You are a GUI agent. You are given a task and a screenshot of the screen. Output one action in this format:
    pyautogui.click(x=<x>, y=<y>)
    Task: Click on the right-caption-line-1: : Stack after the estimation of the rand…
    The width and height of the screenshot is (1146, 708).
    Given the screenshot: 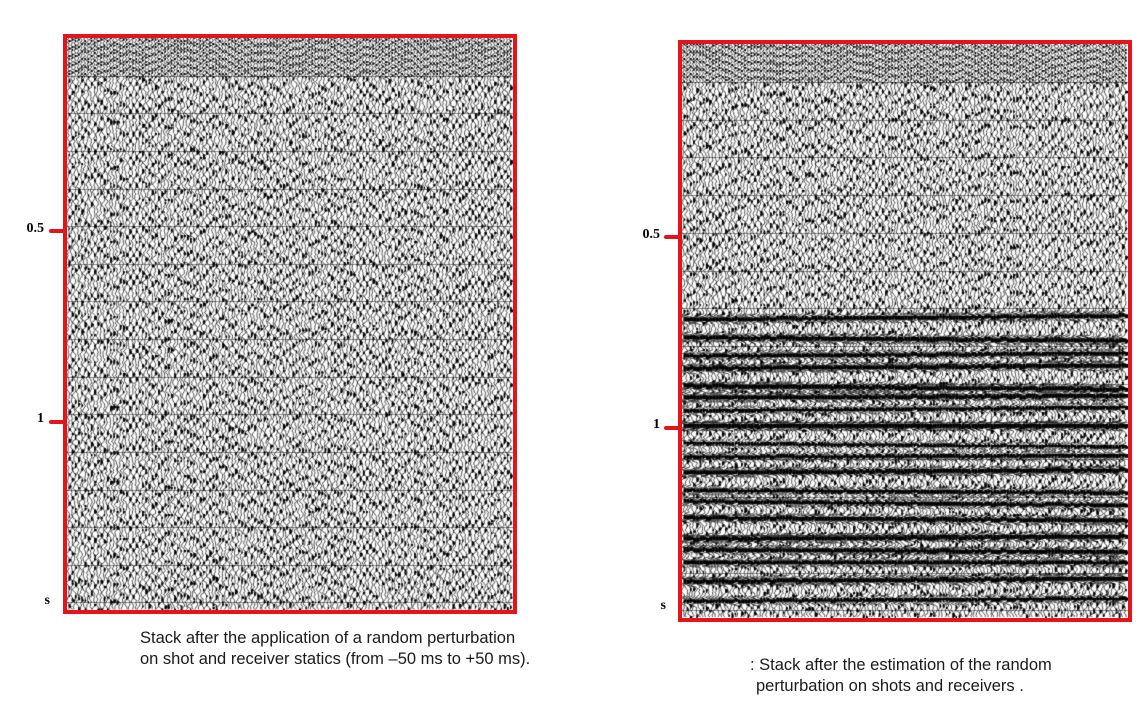 What is the action you would take?
    pyautogui.click(x=901, y=665)
    